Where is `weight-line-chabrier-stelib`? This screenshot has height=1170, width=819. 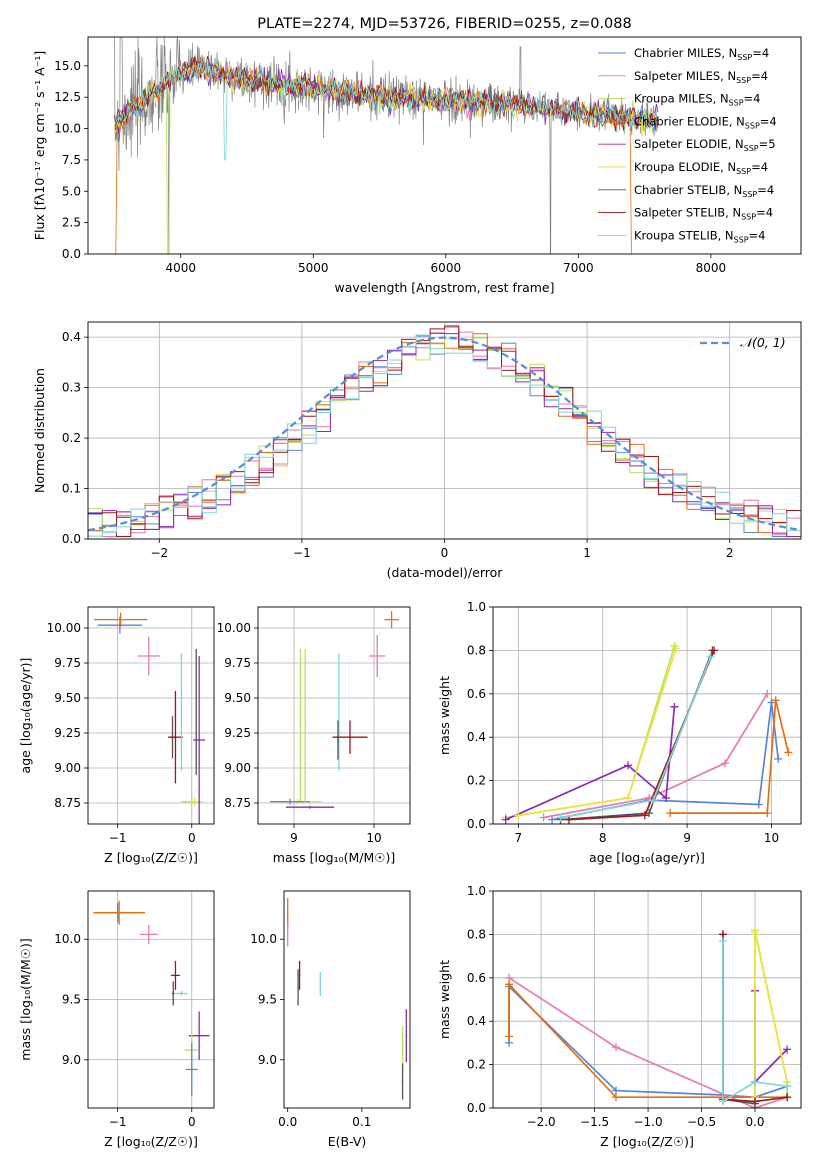 weight-line-chabrier-stelib is located at coordinates (637, 735).